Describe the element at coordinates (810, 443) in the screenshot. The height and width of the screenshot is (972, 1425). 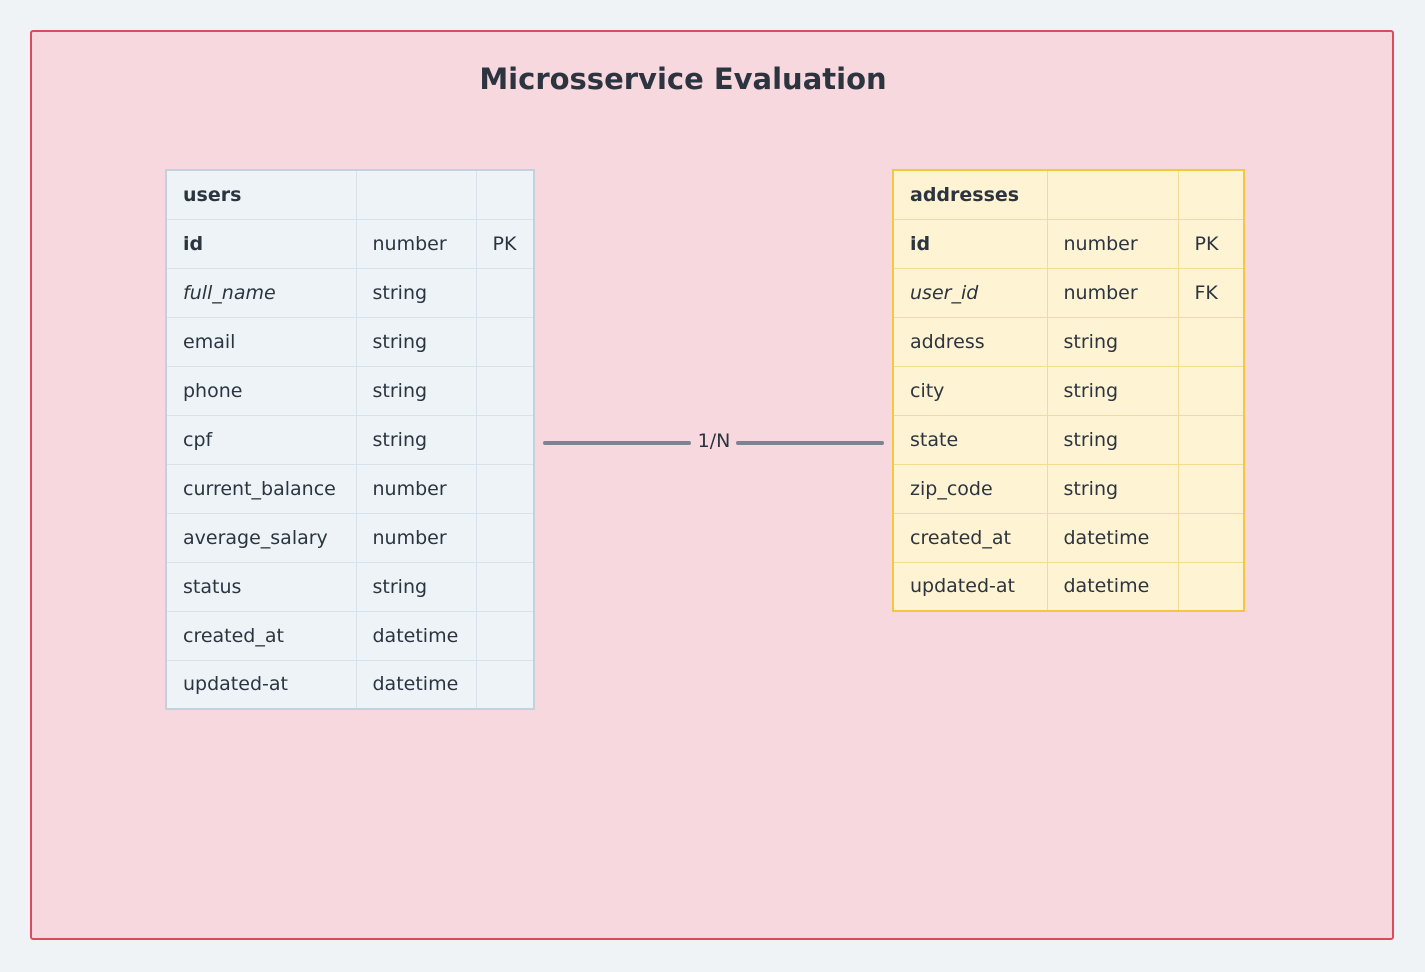
I see `relationship-line-right` at that location.